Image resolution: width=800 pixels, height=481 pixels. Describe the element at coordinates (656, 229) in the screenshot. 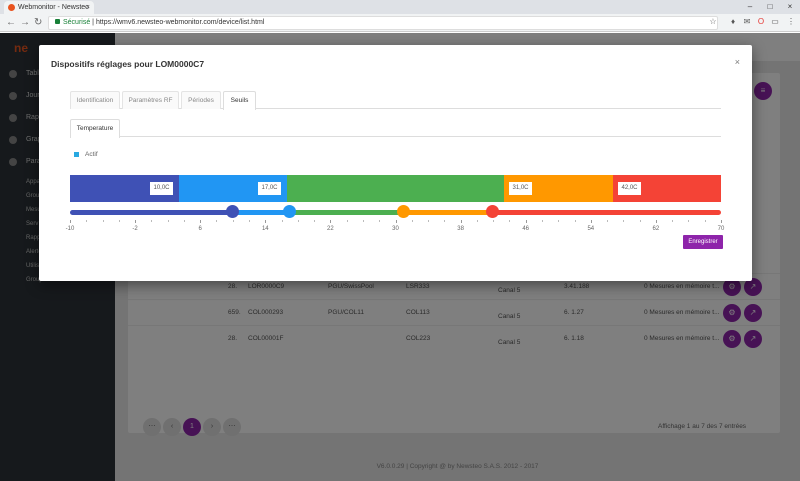

I see `axis-label: 62` at that location.